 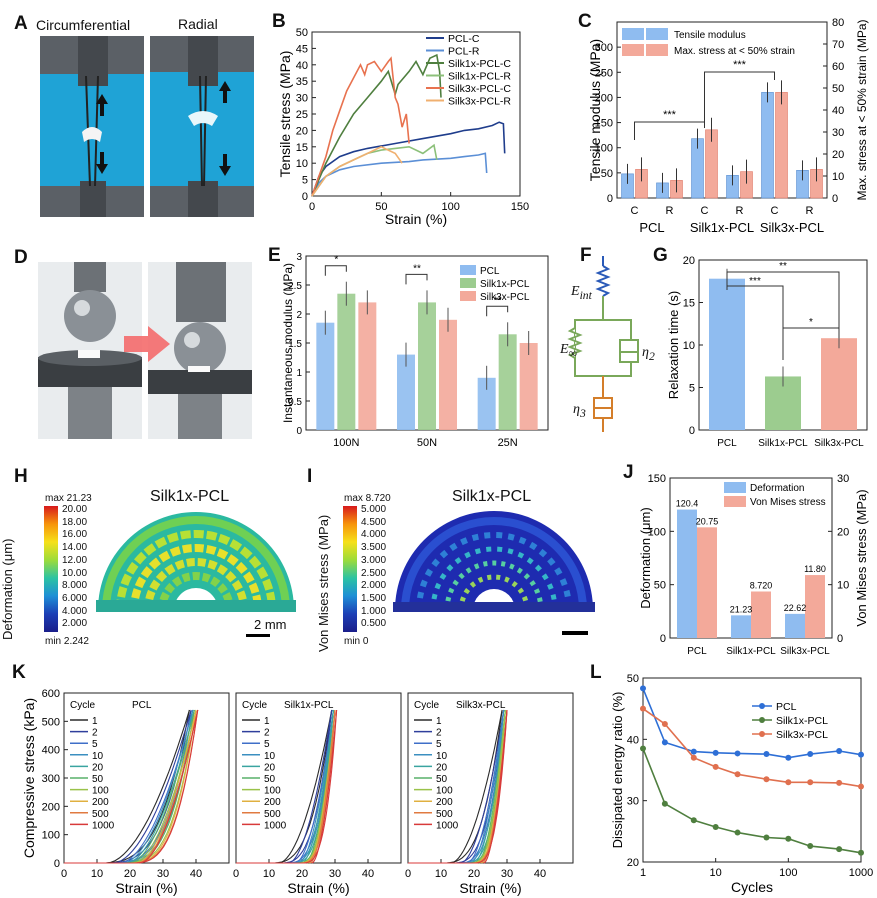 I want to click on y-axis-label: Relaxation time (s), so click(x=673, y=345).